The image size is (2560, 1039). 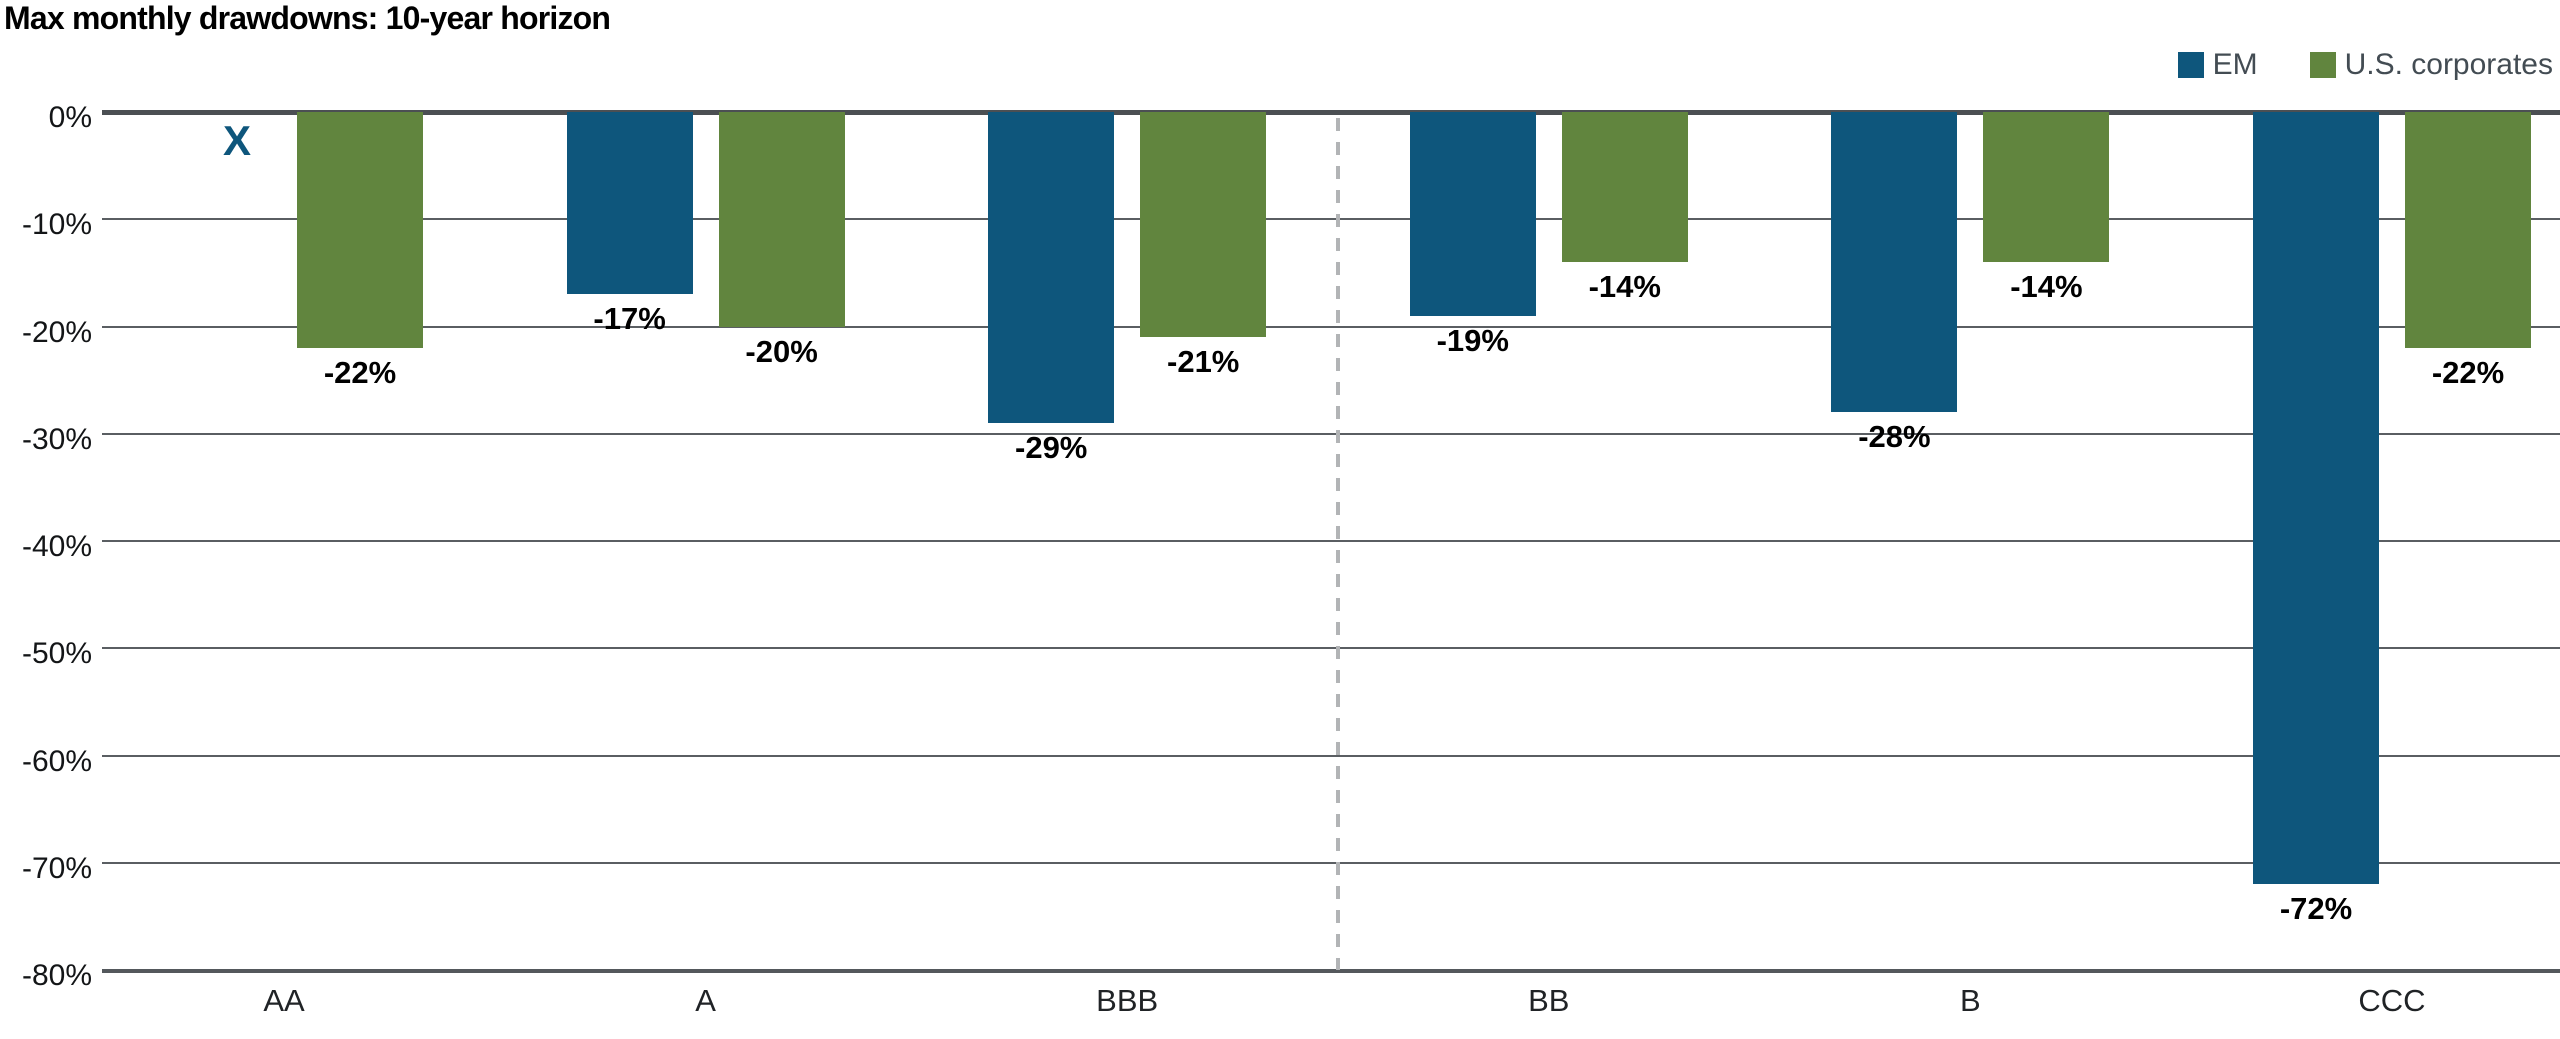 I want to click on bar-u-s-corporates-bb, so click(x=1624, y=187).